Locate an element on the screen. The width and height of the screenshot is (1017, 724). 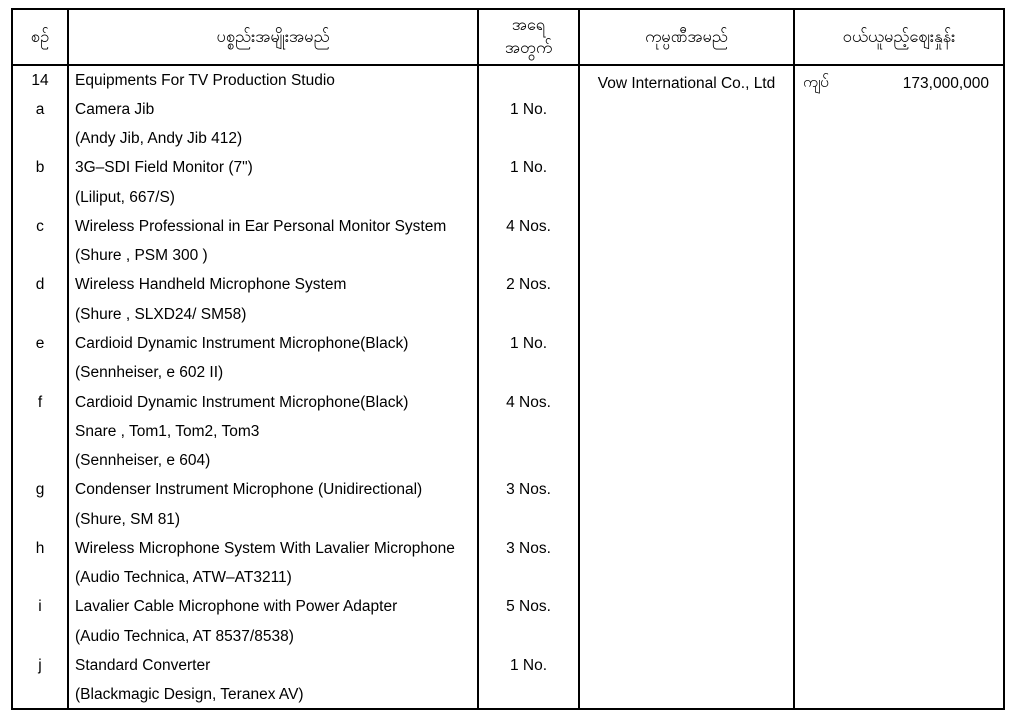
item-cell: Standard Converter is located at coordinates (143, 665).